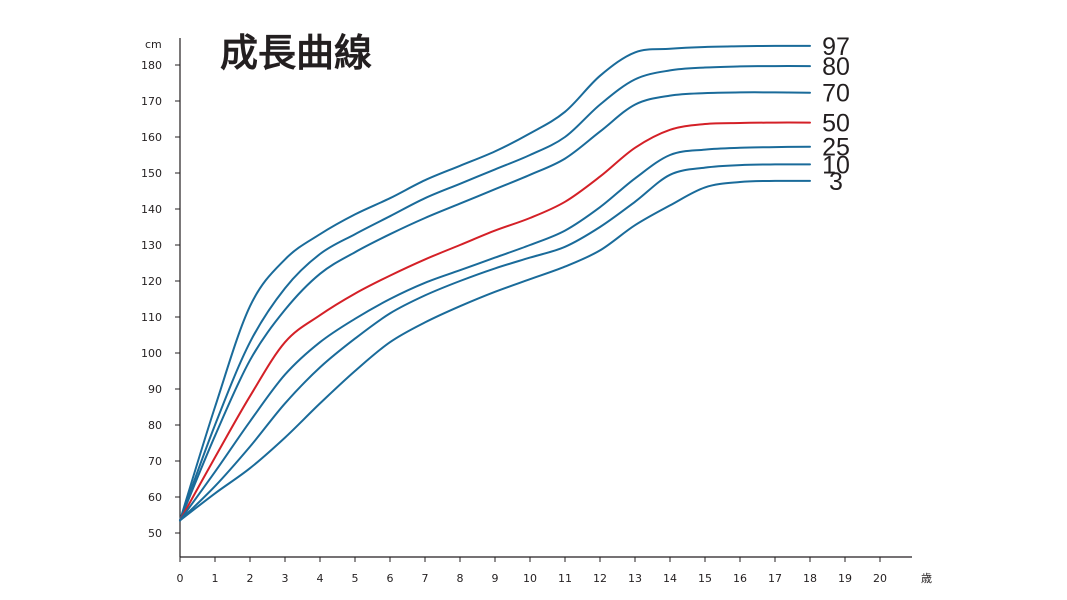 This screenshot has height=600, width=1067. What do you see at coordinates (670, 578) in the screenshot?
I see `x-tick-label: 14` at bounding box center [670, 578].